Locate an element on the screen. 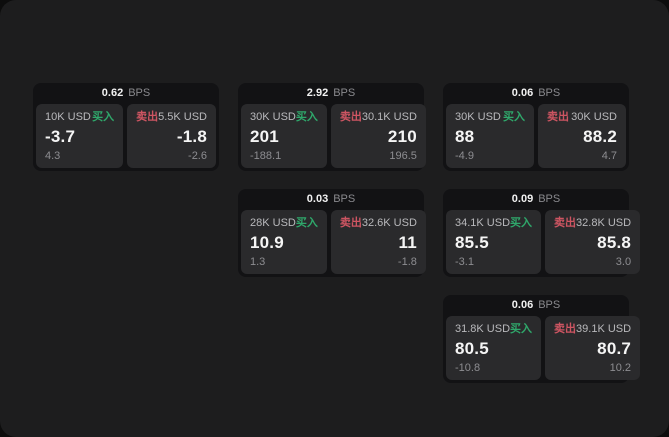 The height and width of the screenshot is (437, 669). sell-amount: 32.8K USD is located at coordinates (604, 223).